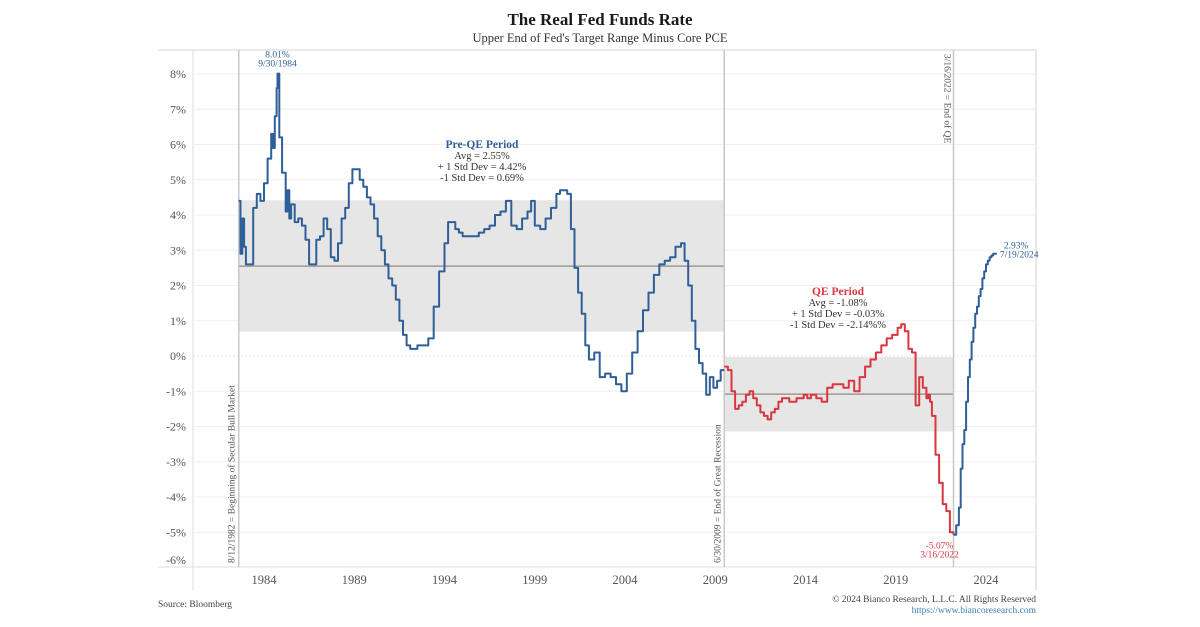  I want to click on y-tick-label: 1%, so click(178, 321).